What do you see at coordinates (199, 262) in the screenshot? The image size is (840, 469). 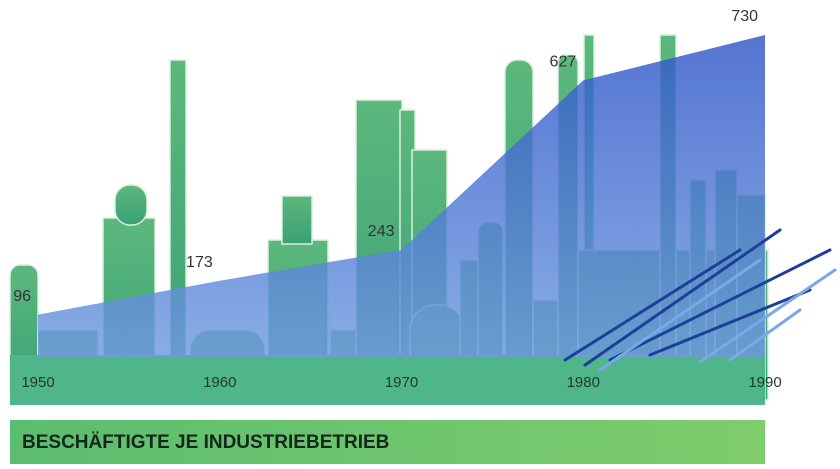 I see `value-label: 173` at bounding box center [199, 262].